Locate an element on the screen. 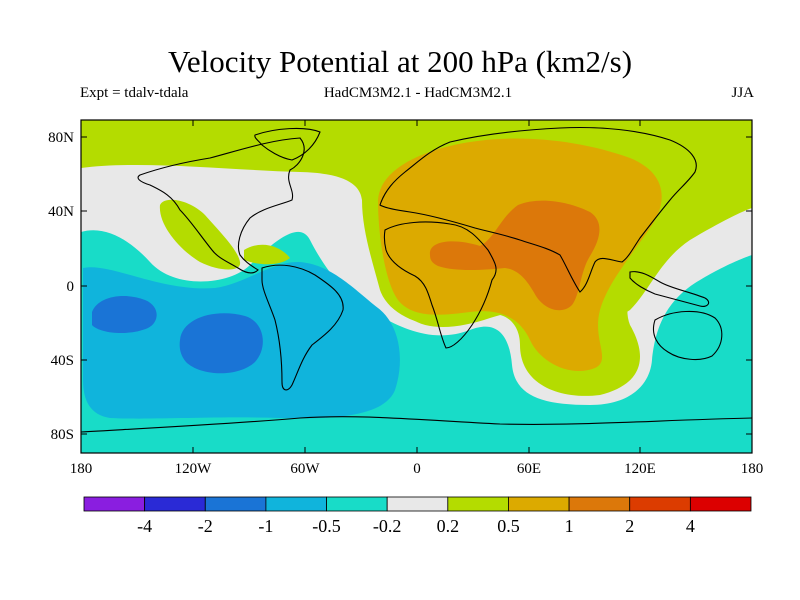 The height and width of the screenshot is (600, 800). x-tick-label: 120W is located at coordinates (194, 469).